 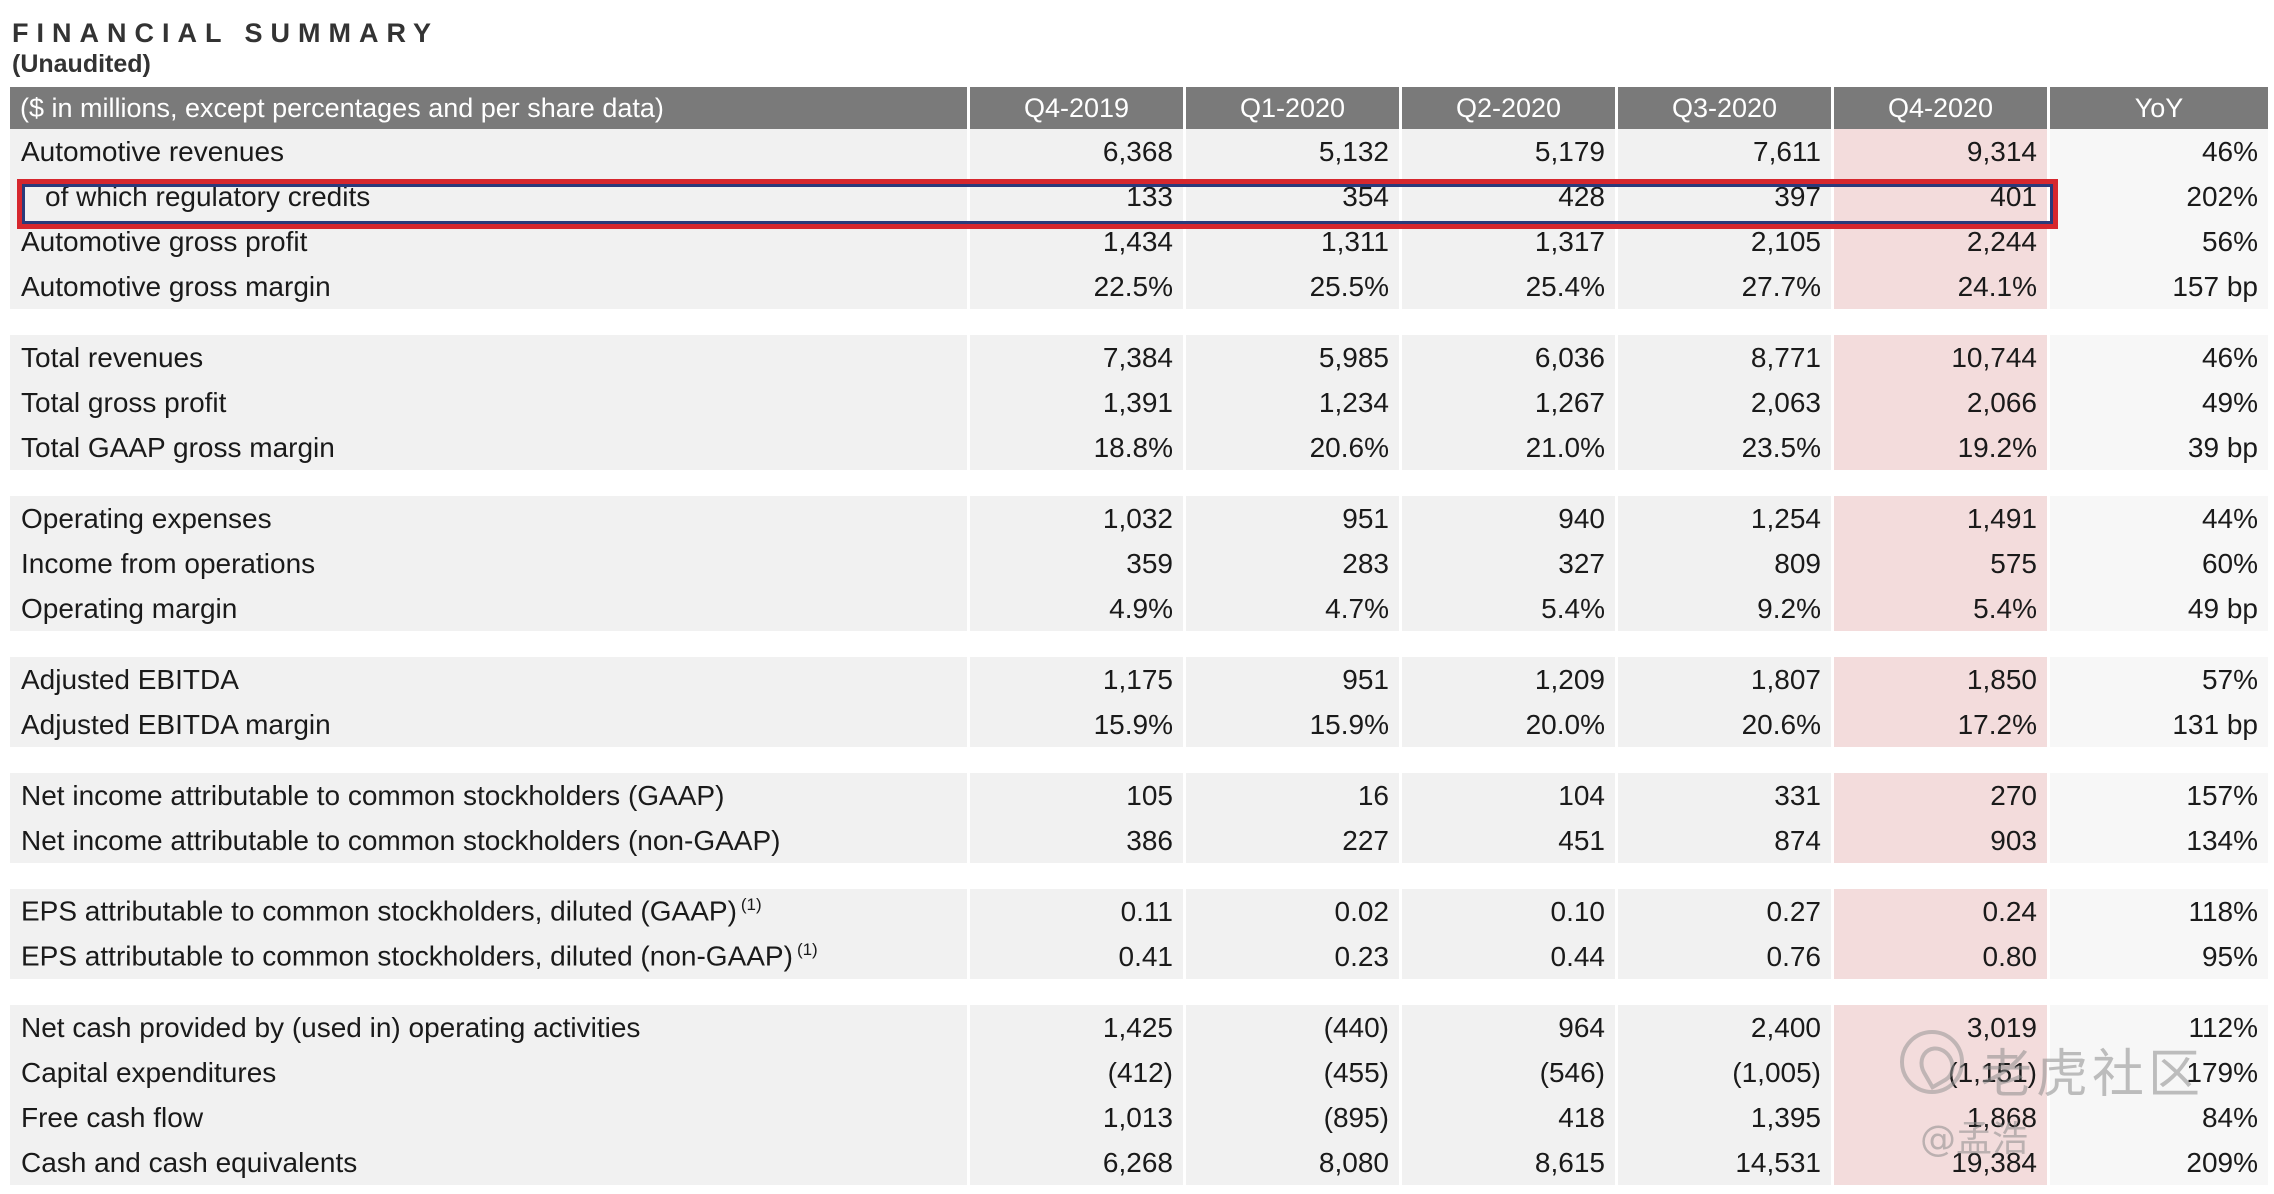 What do you see at coordinates (1294, 724) in the screenshot?
I see `value-cell: 15.9%` at bounding box center [1294, 724].